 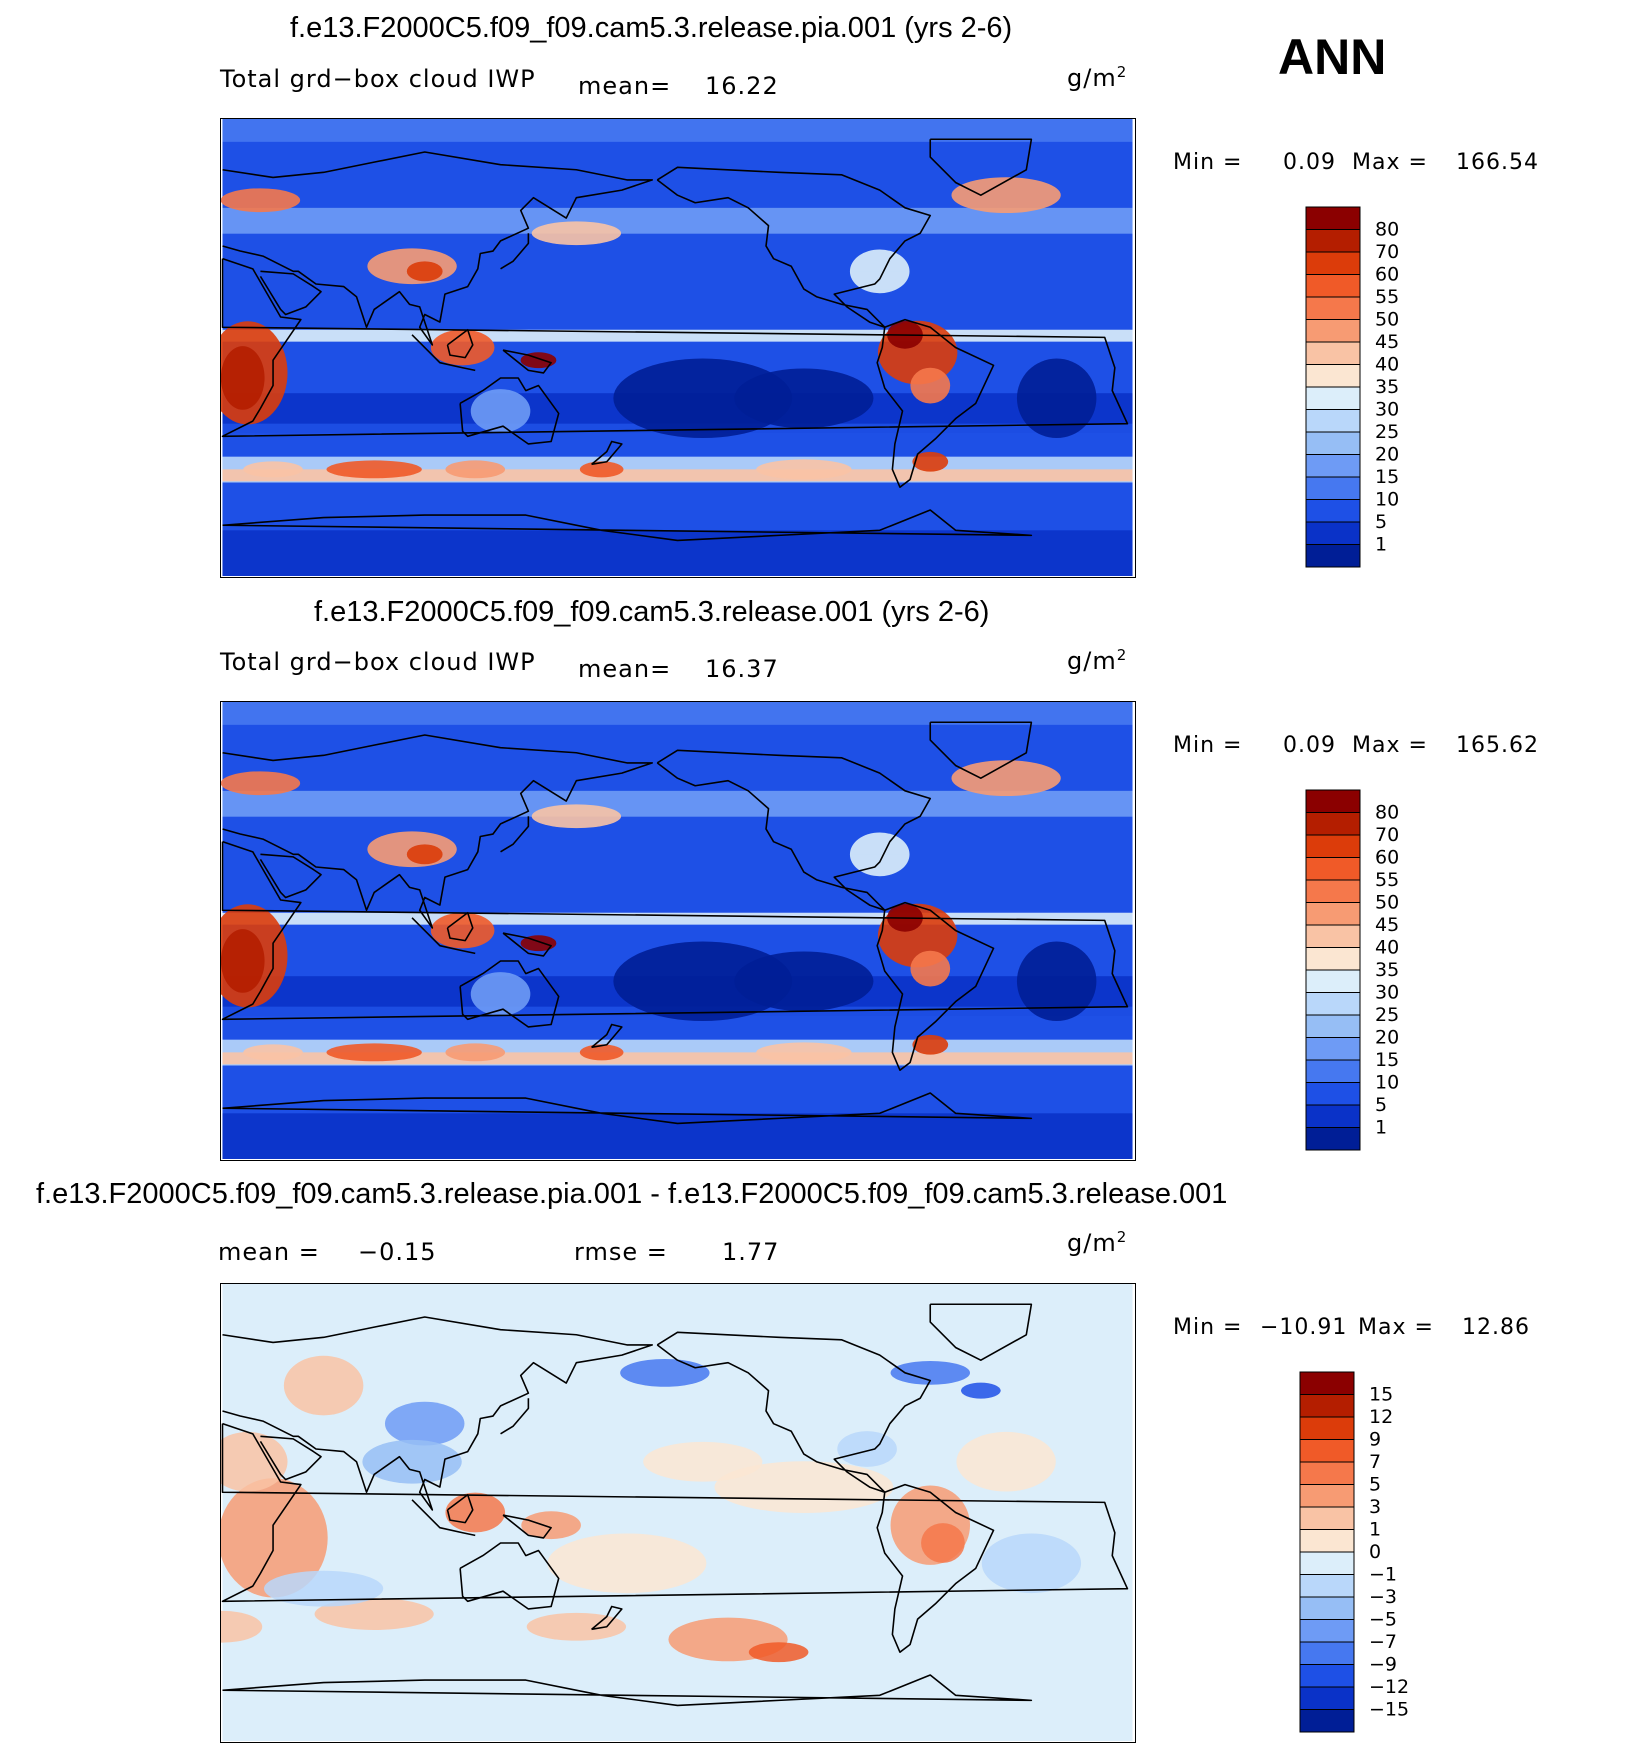 What do you see at coordinates (751, 1252) in the screenshot?
I see `panel-3-rmse-value: 1.77` at bounding box center [751, 1252].